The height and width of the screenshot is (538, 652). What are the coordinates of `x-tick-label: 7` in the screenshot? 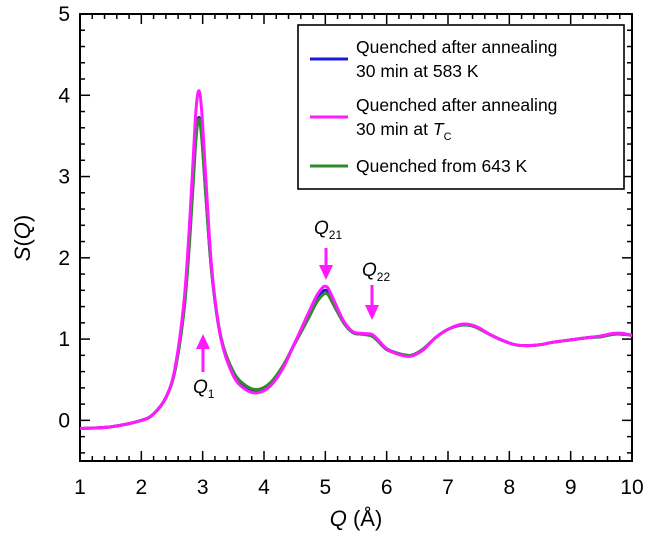 It's located at (448, 487).